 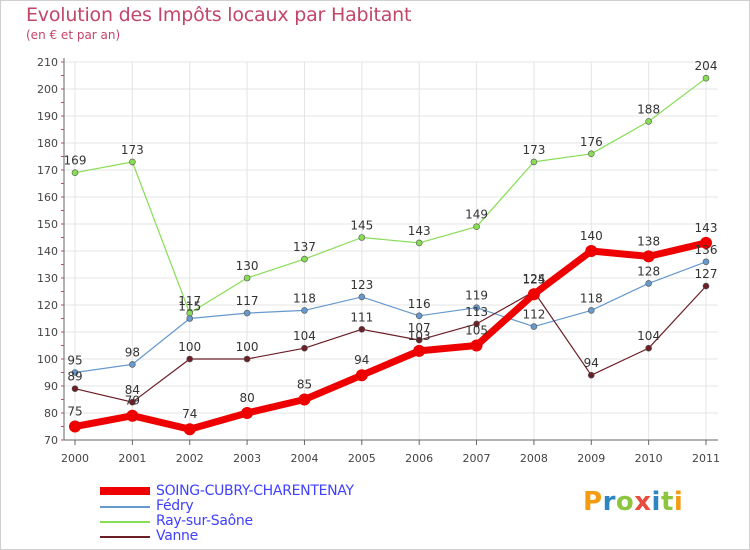 I want to click on data-label-ray-sur-sa-ne-2000: 169, so click(x=75, y=161).